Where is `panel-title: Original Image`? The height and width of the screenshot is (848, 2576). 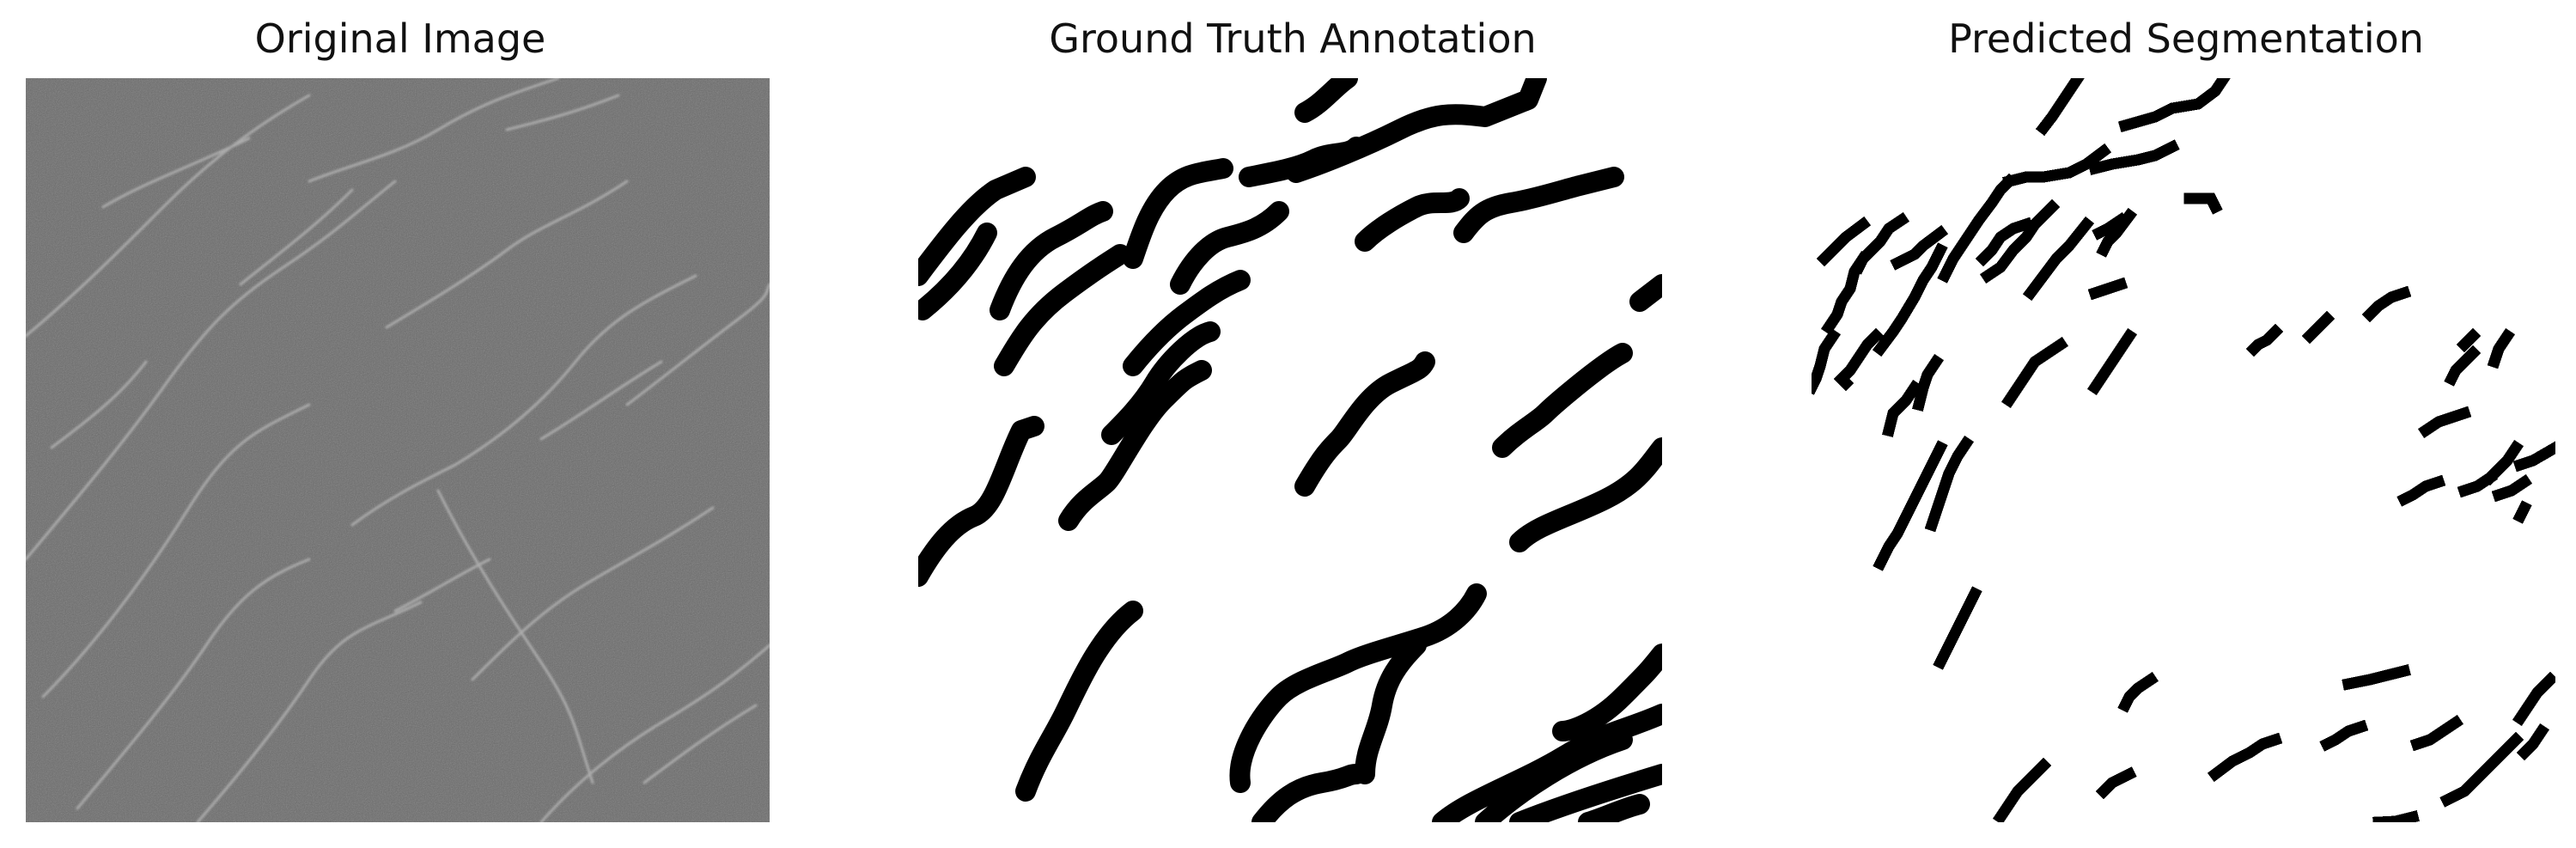 panel-title: Original Image is located at coordinates (400, 38).